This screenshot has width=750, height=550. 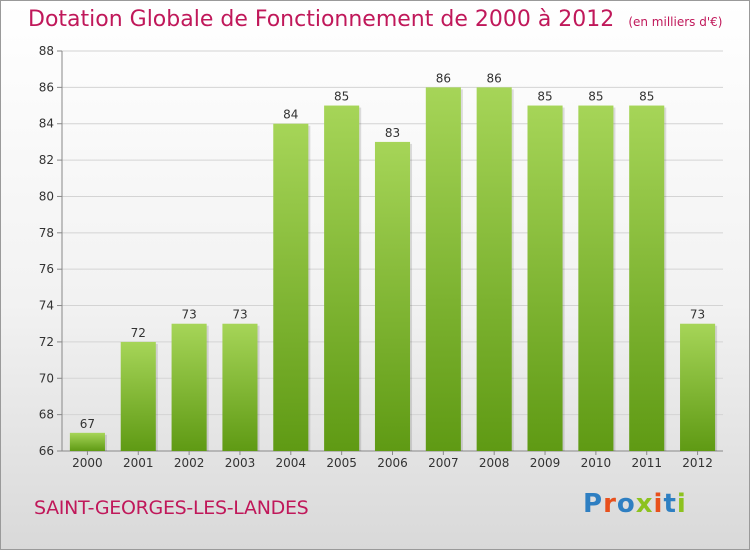 I want to click on value-label-2001: 72, so click(x=138, y=333).